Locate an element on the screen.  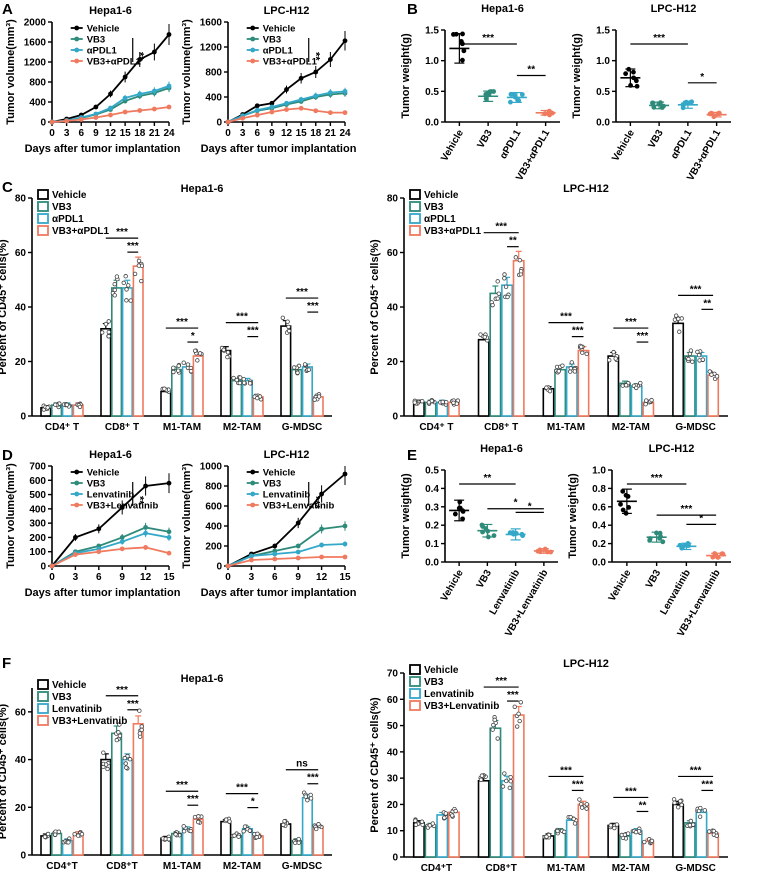
y-tick-label: 20 is located at coordinates (393, 805).